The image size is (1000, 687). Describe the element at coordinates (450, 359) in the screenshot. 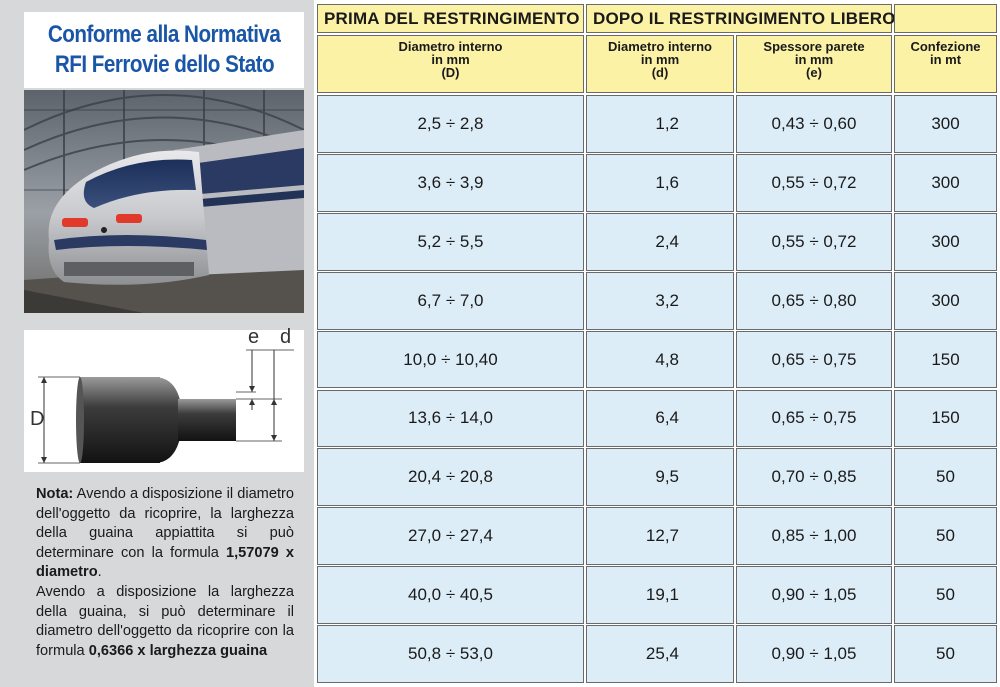

I see `cell-diameter-before: 10,0 ÷ 10,40` at that location.